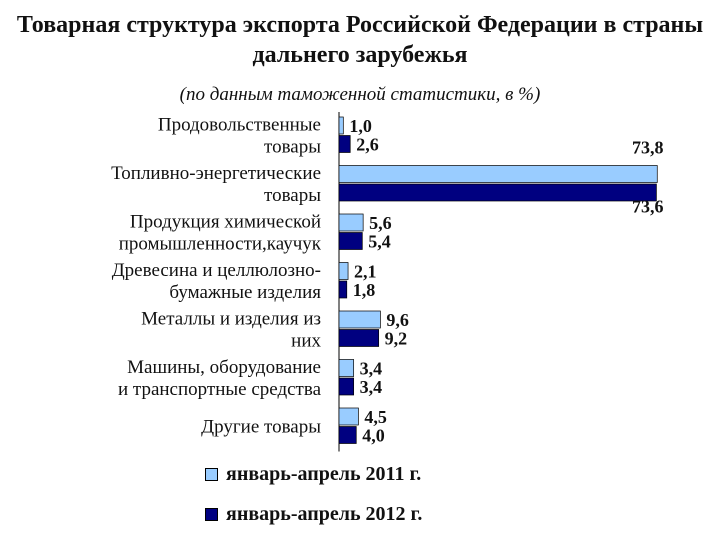  What do you see at coordinates (648, 207) in the screenshot?
I see `data-label: 73,6` at bounding box center [648, 207].